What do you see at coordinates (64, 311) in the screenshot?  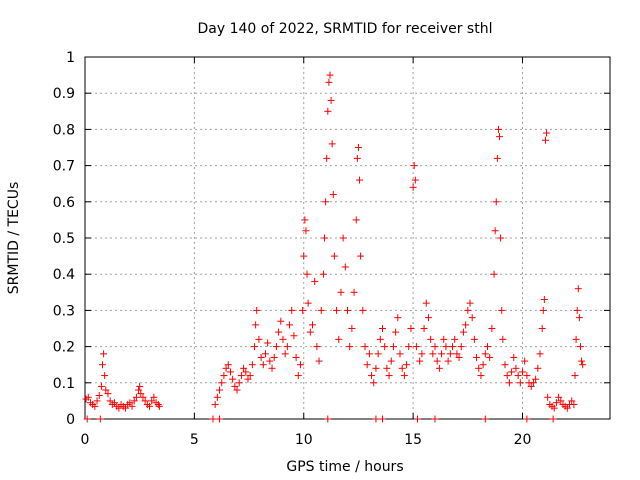 I see `y-tick-label: 0.3` at bounding box center [64, 311].